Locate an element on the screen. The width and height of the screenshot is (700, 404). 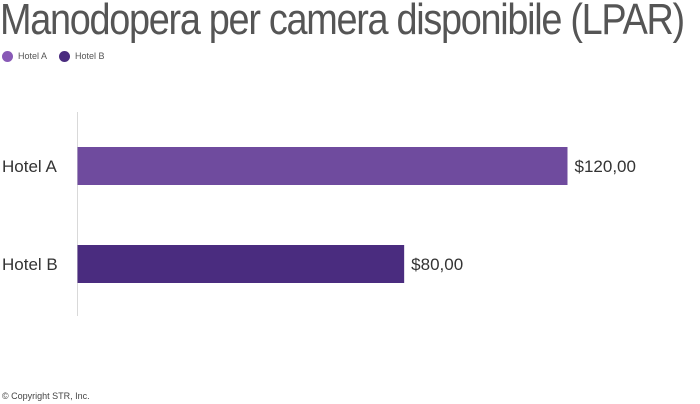
value-label-hotel-b: $80,00 is located at coordinates (437, 264).